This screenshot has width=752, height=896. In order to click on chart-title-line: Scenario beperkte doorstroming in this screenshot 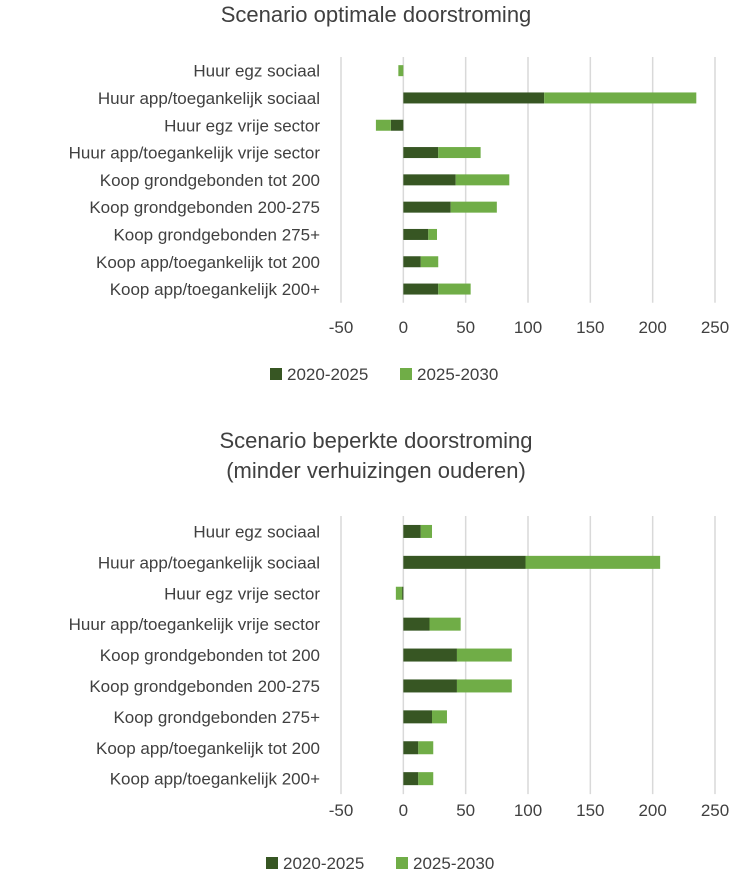, I will do `click(376, 440)`.